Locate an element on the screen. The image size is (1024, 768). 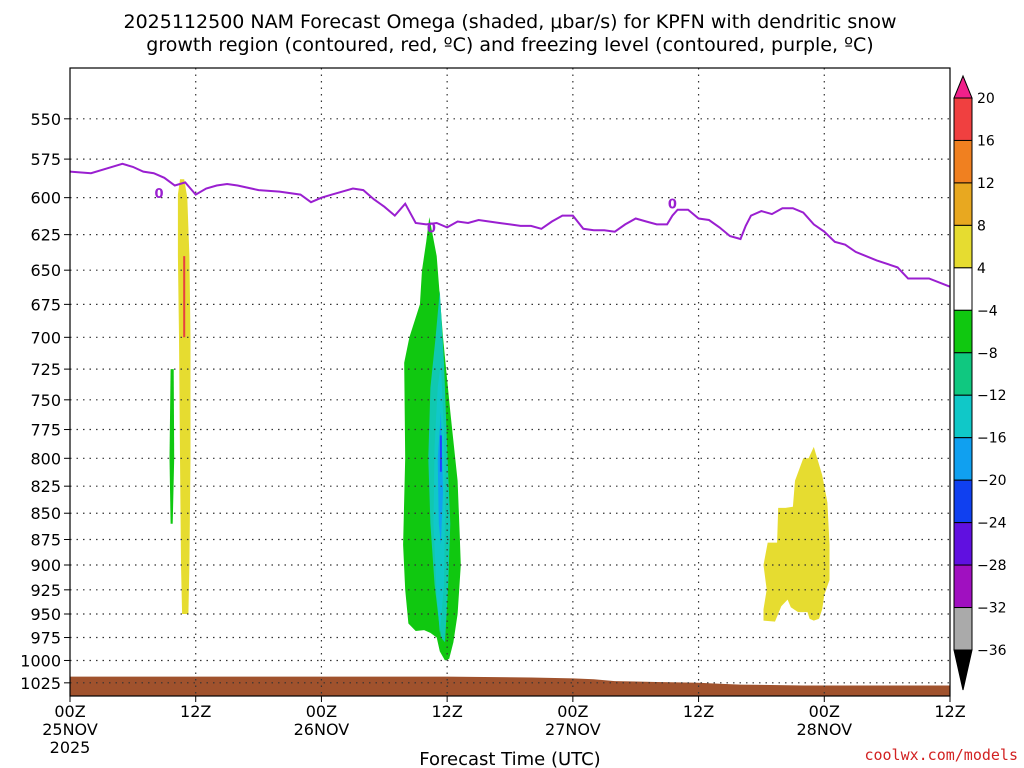
x-tick-label: 26NOV is located at coordinates (322, 729).